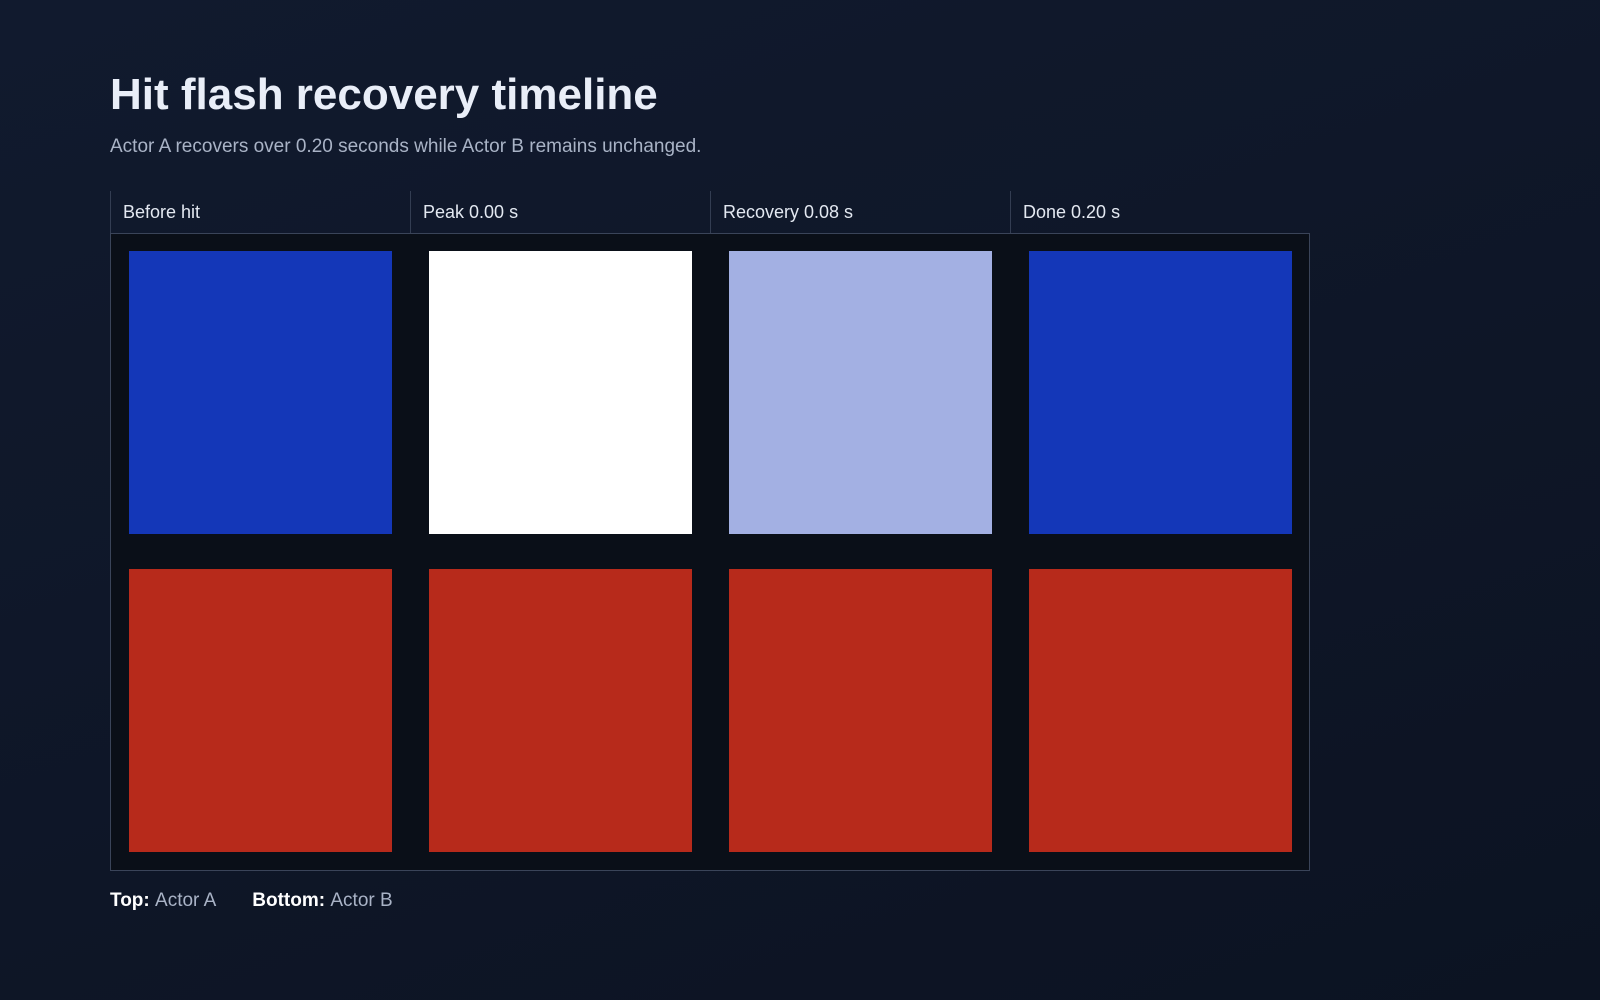 This screenshot has width=1600, height=1000. Describe the element at coordinates (260, 212) in the screenshot. I see `column-header: Before hit` at that location.